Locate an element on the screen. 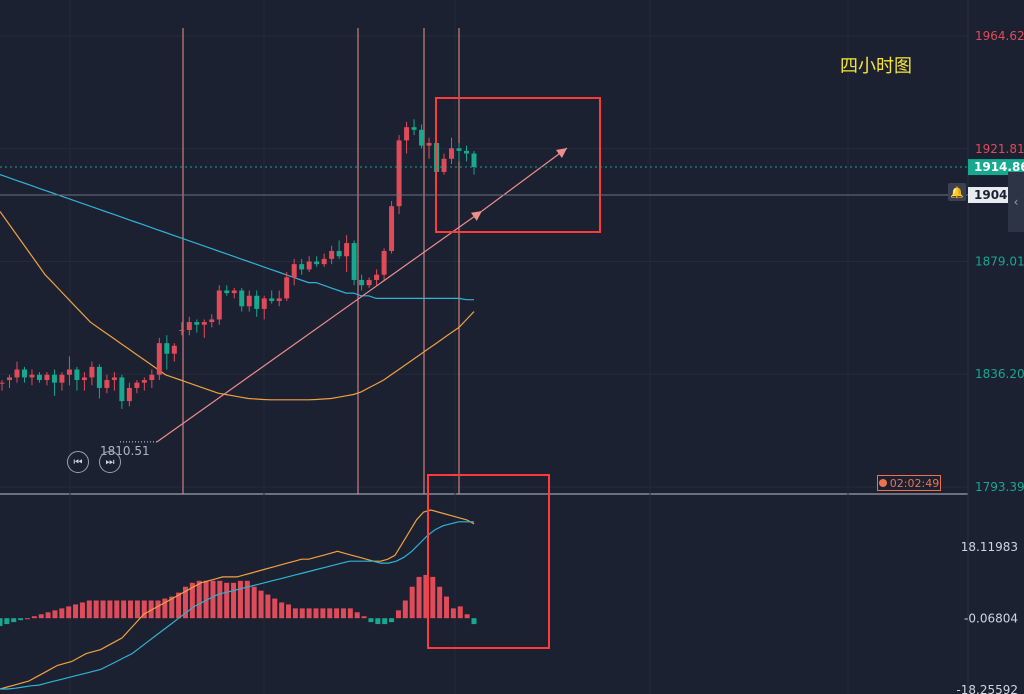  skip-back-icon: ⏮ is located at coordinates (78, 462).